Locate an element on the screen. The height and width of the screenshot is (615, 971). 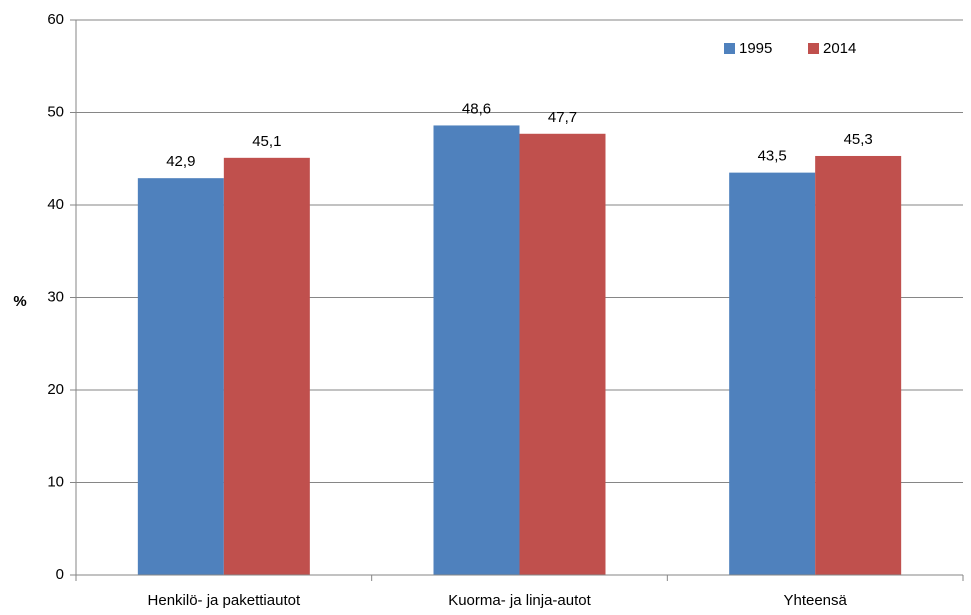
legend-label: 1995 is located at coordinates (755, 48).